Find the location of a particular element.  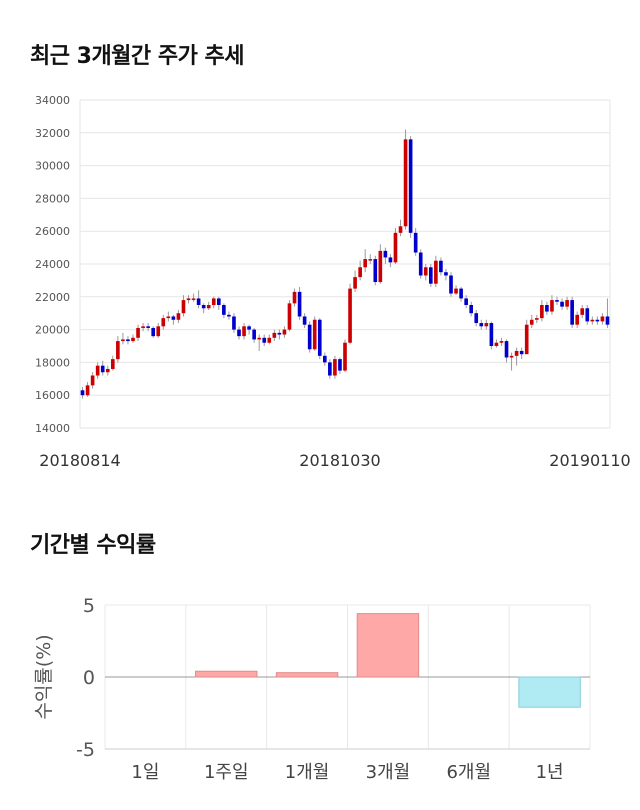

y-tick-label: 32000 is located at coordinates (52, 133).